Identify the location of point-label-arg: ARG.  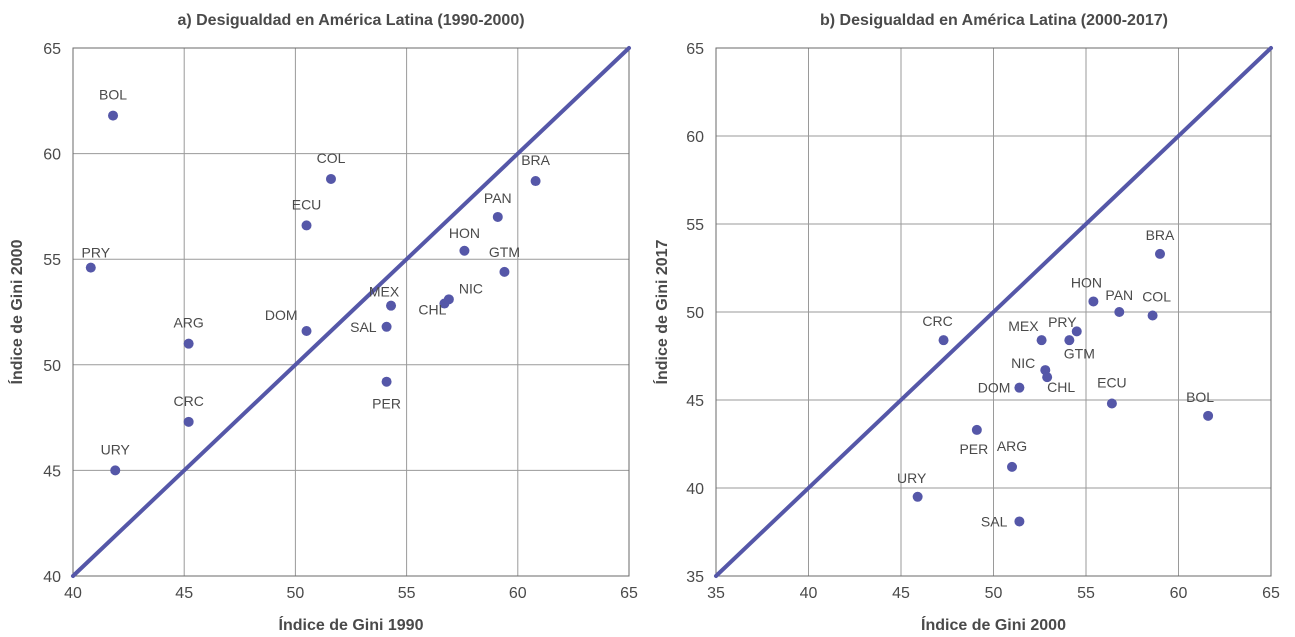
(1012, 446).